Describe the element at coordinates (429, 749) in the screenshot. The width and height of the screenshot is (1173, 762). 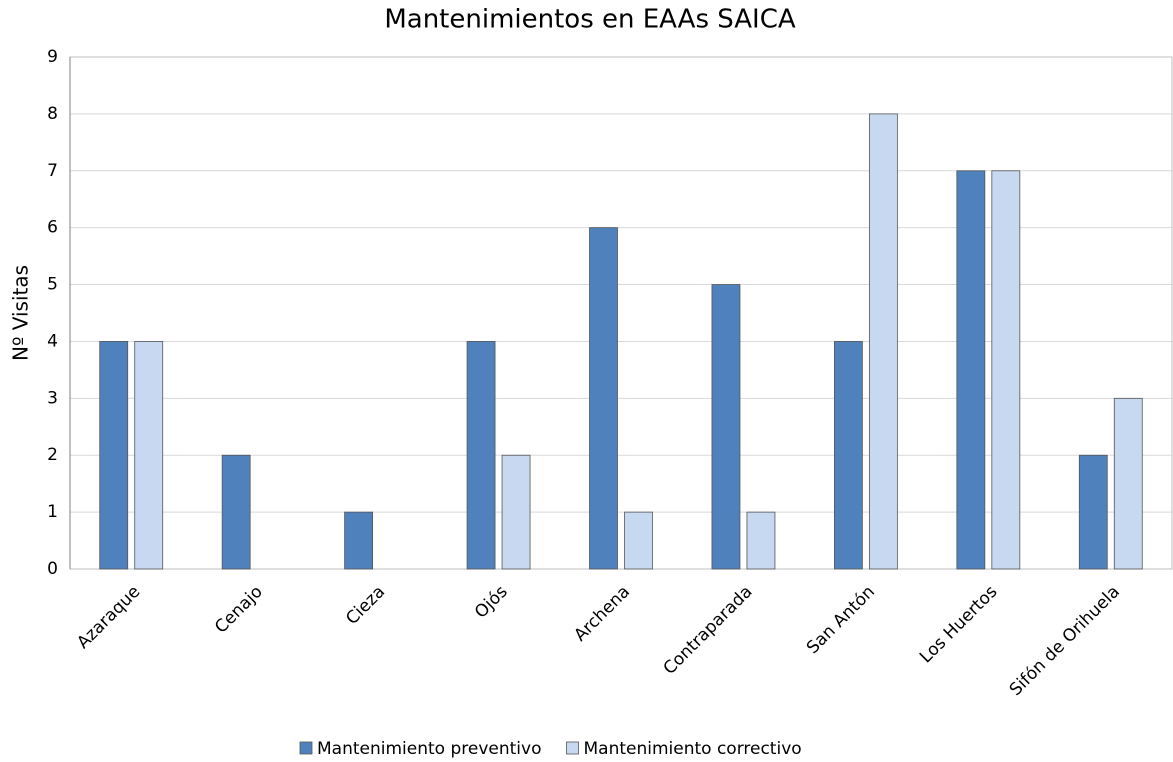
I see `legend-label: Mantenimiento preventivo` at that location.